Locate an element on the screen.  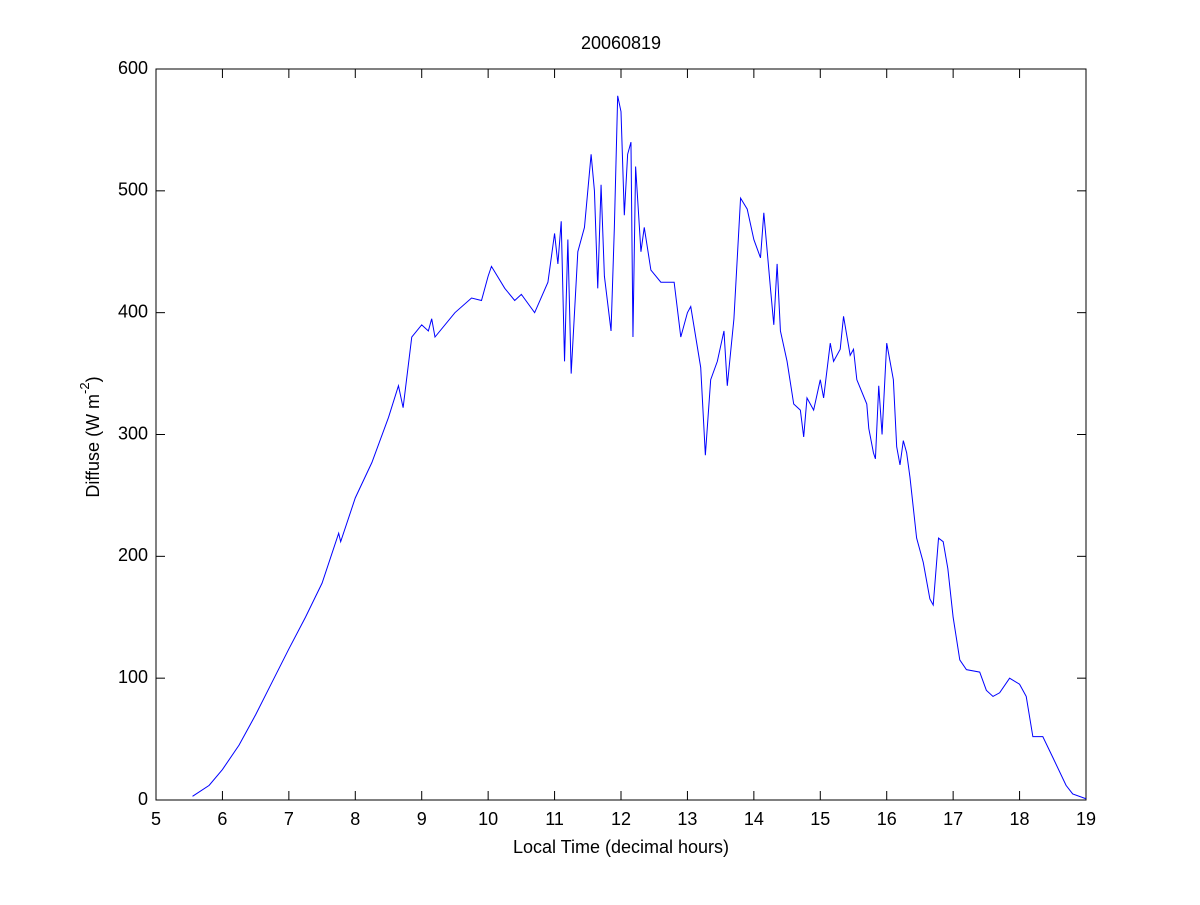
x-tick-label: 9 is located at coordinates (422, 819).